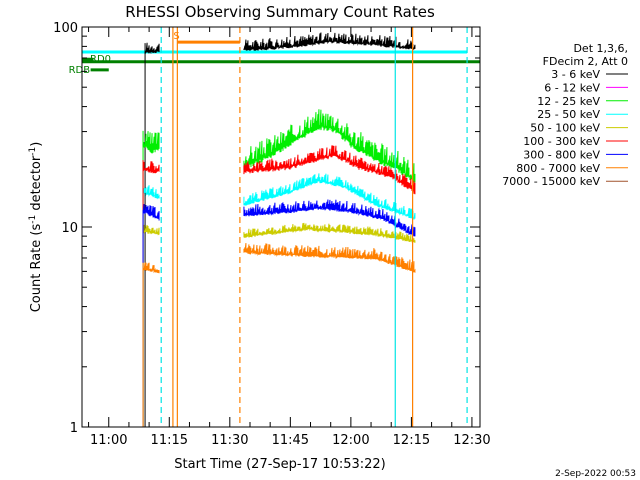 The width and height of the screenshot is (640, 480). Describe the element at coordinates (229, 440) in the screenshot. I see `x-tick-label-2: 11:30` at that location.